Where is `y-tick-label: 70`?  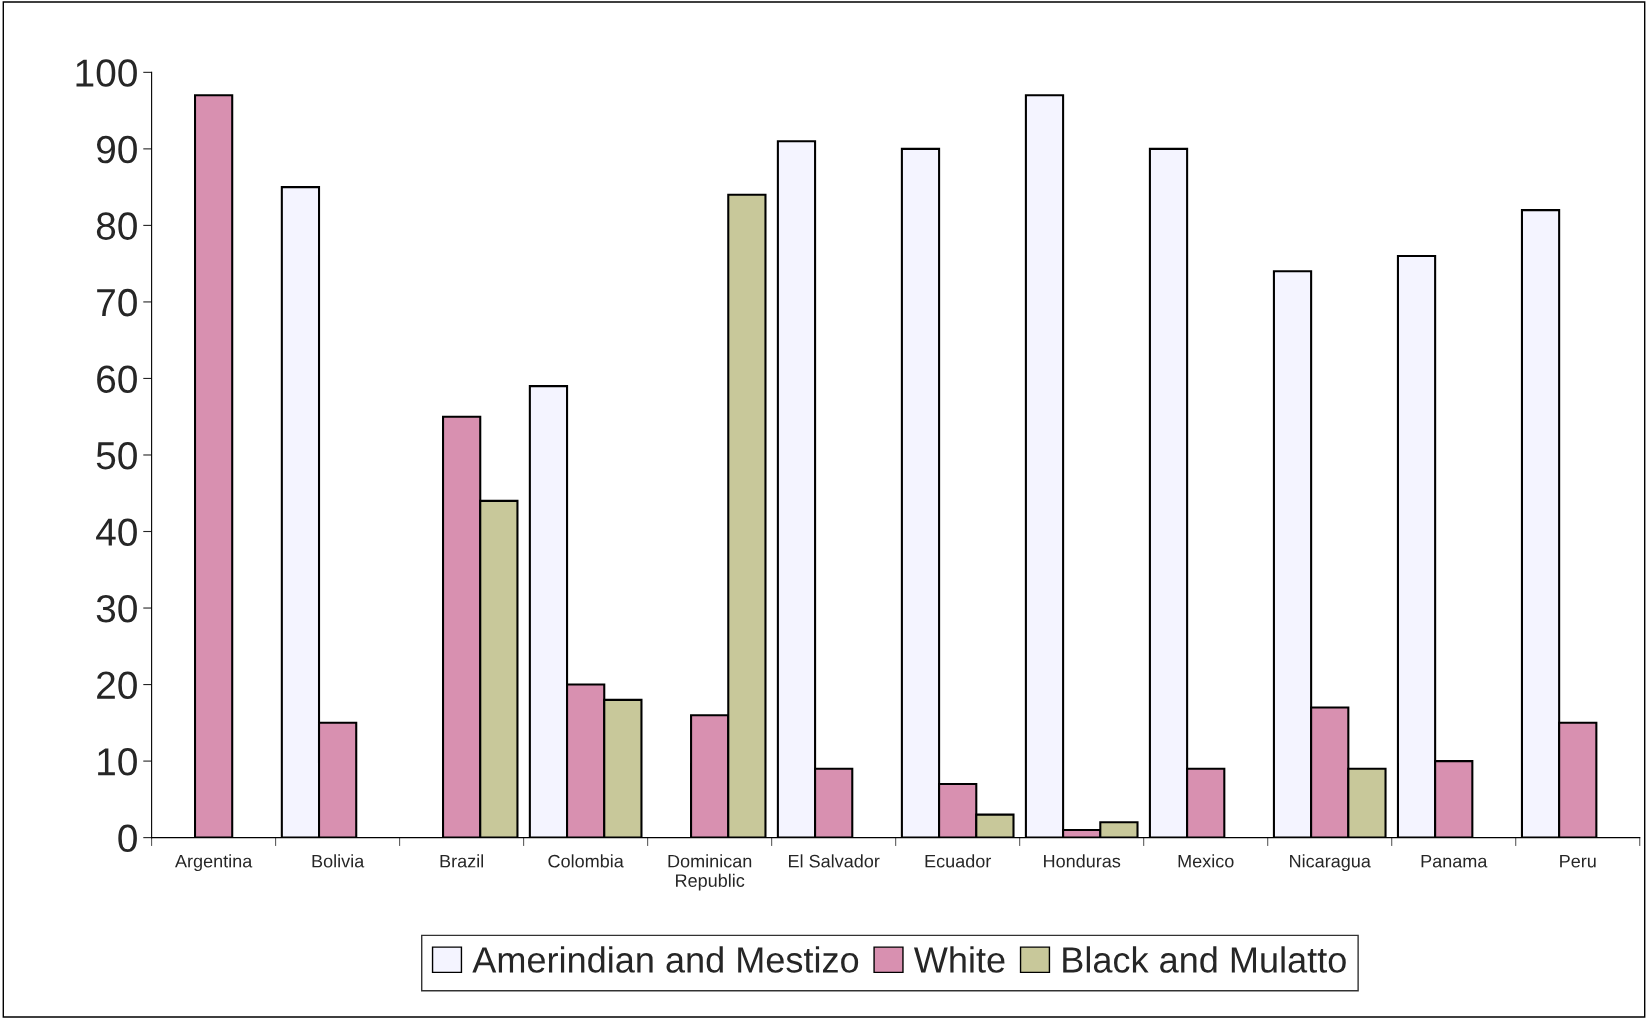
y-tick-label: 70 is located at coordinates (117, 302).